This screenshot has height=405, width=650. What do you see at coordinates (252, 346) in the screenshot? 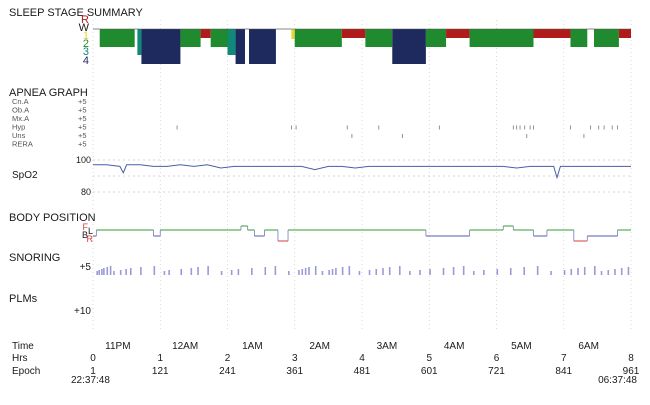
I see `clock-tick-label: 1AM` at bounding box center [252, 346].